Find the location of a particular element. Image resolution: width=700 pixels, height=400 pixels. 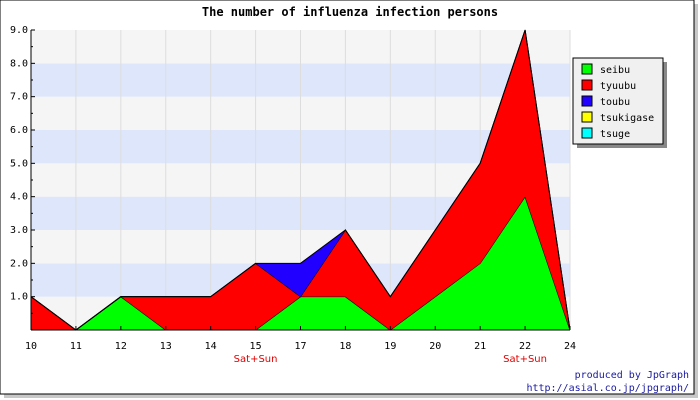

y-tick-label: 9.0 is located at coordinates (19, 30).